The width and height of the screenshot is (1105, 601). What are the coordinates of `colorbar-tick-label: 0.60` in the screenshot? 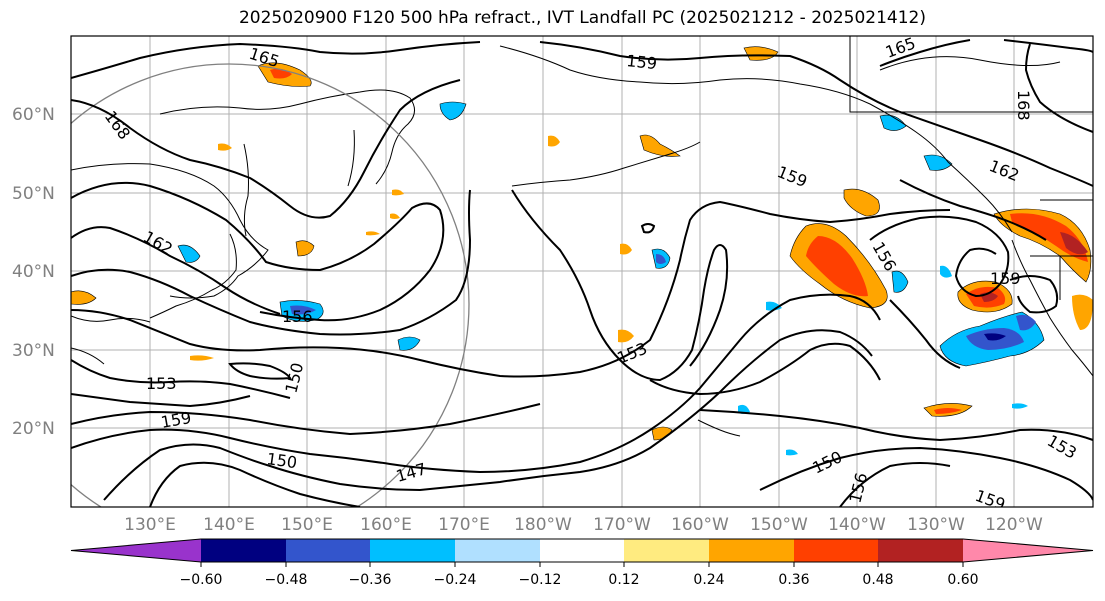 It's located at (962, 580).